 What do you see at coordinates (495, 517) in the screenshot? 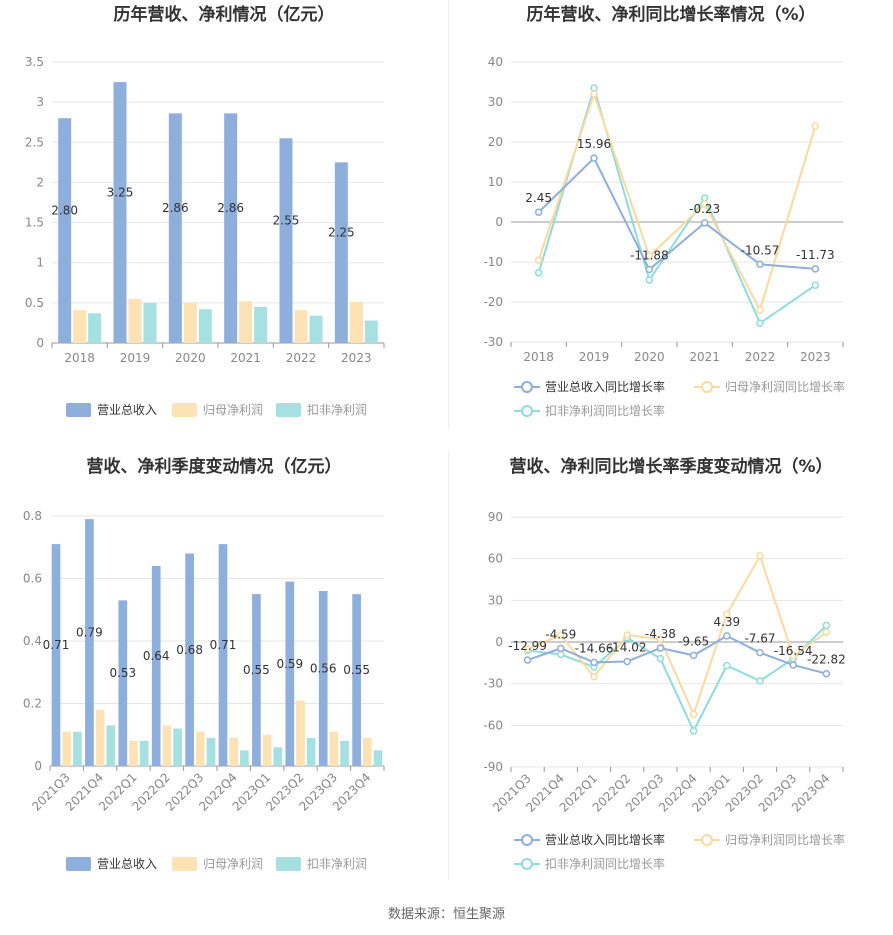
I see `y-tick-label: 90` at bounding box center [495, 517].